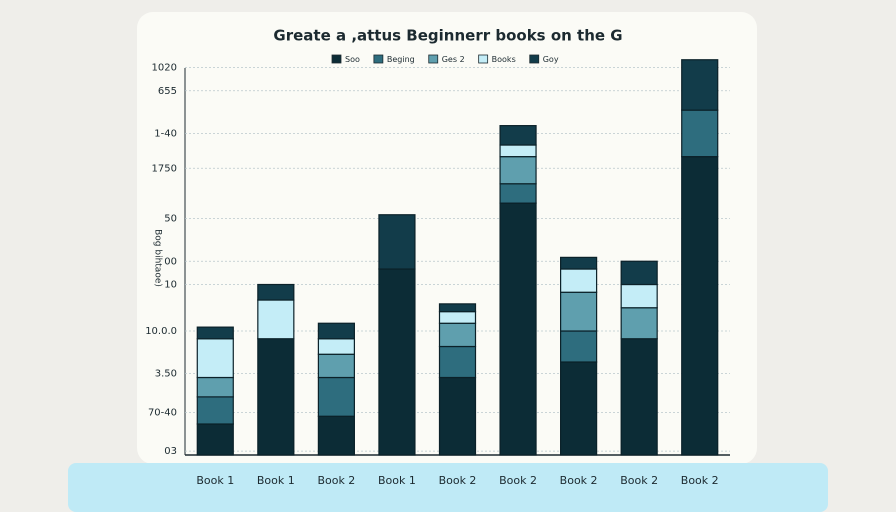  I want to click on y-tick-label: 3.50, so click(166, 374).